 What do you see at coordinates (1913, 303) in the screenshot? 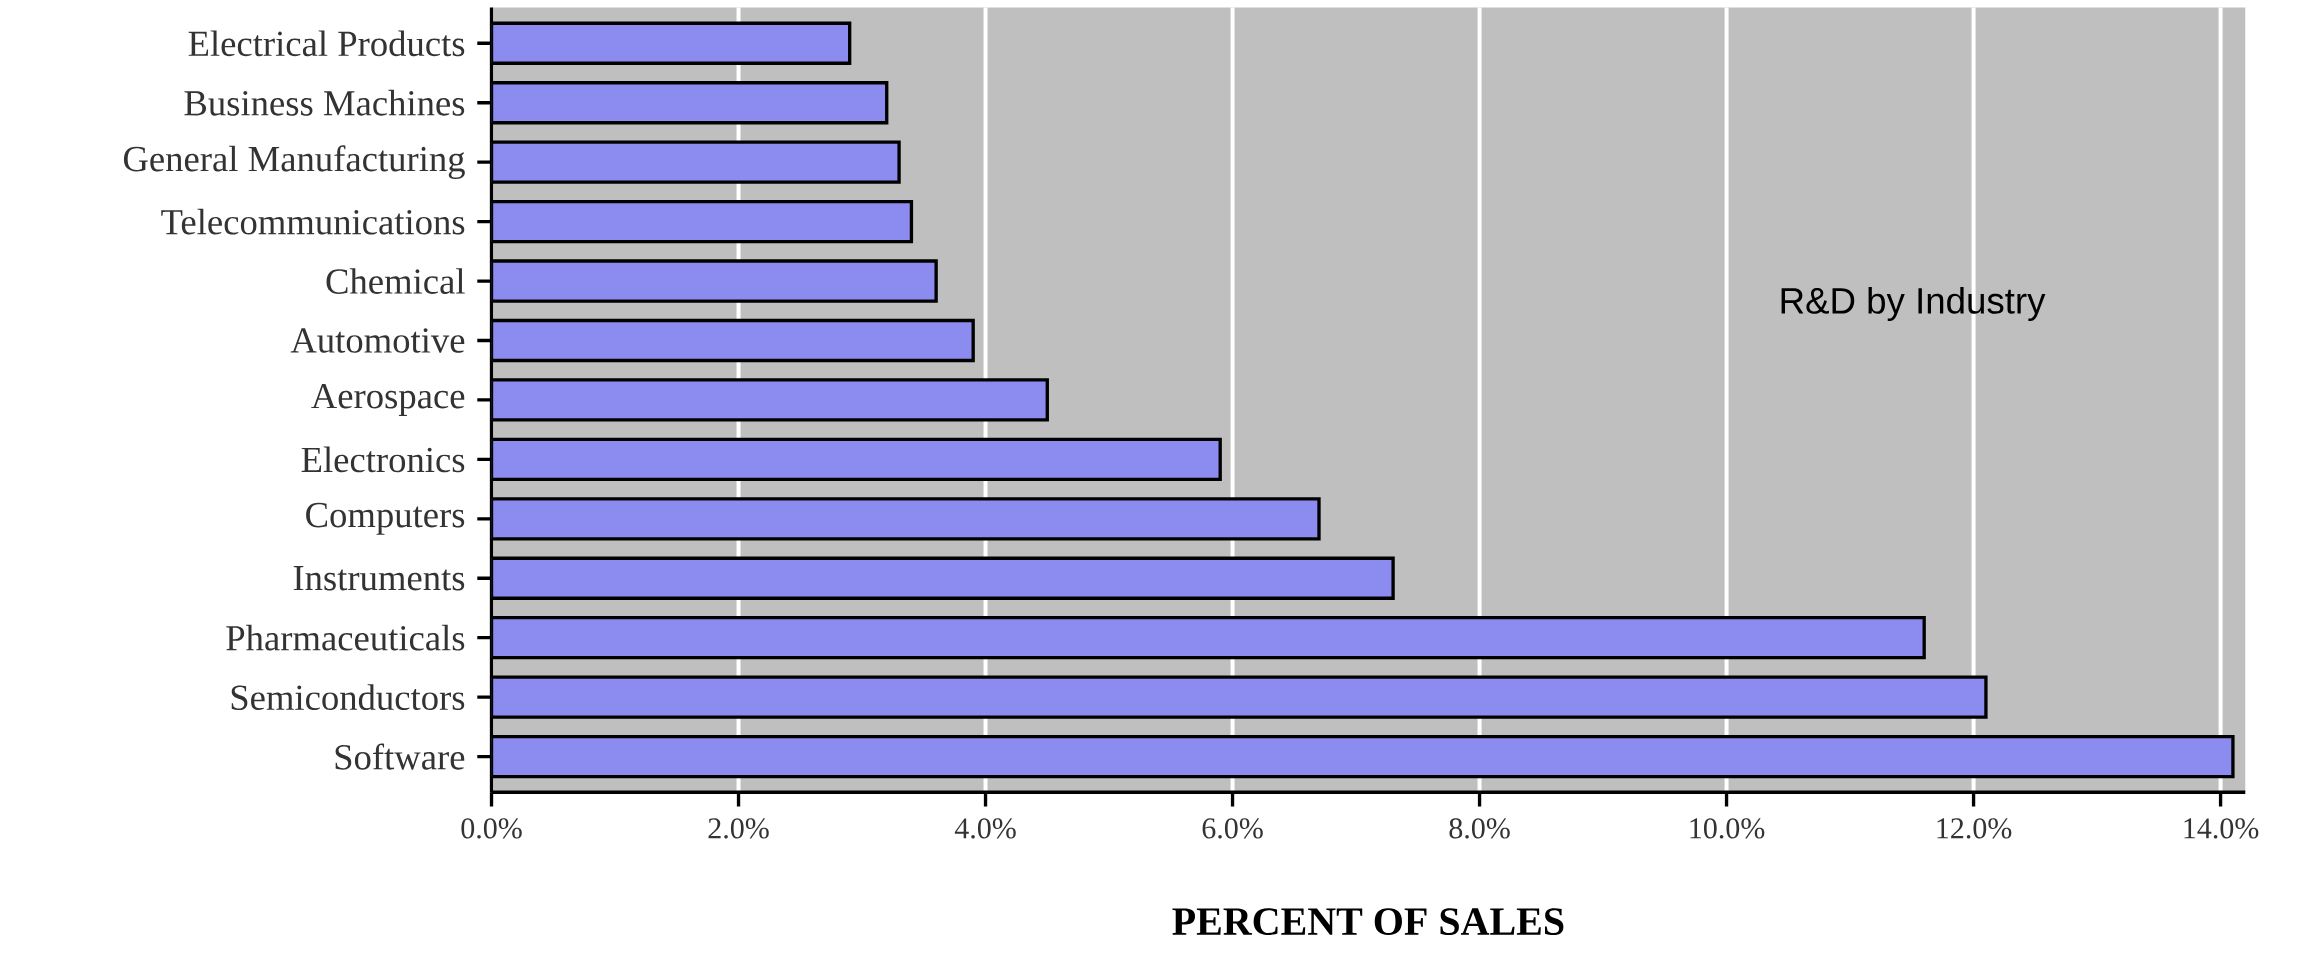
I see `text: R&D by Industry` at bounding box center [1913, 303].